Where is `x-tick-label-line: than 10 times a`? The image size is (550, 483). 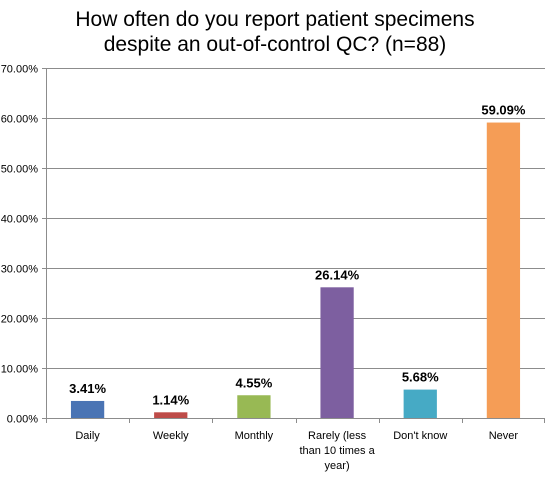 x-tick-label-line: than 10 times a is located at coordinates (337, 451).